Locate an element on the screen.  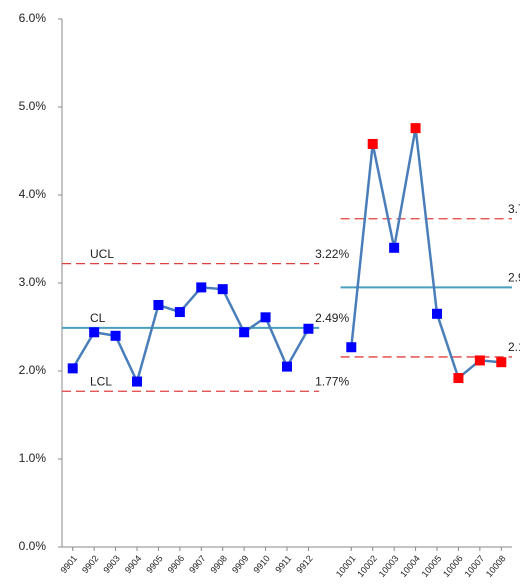
limit-value: 3.73% is located at coordinates (514, 209).